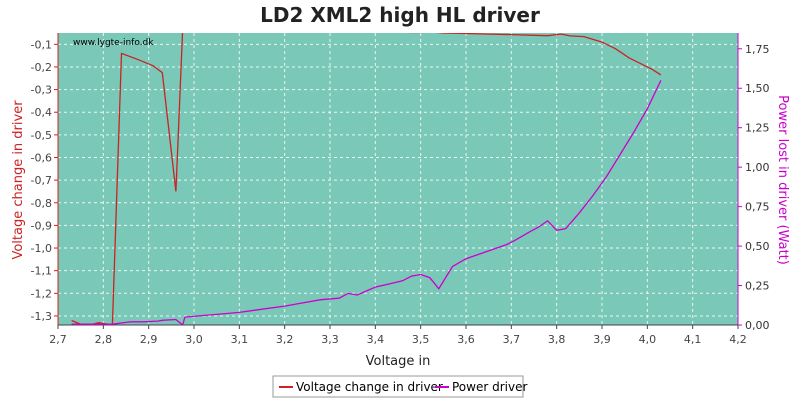 This screenshot has height=400, width=800. I want to click on y-left-tick-label: -0,8, so click(41, 203).